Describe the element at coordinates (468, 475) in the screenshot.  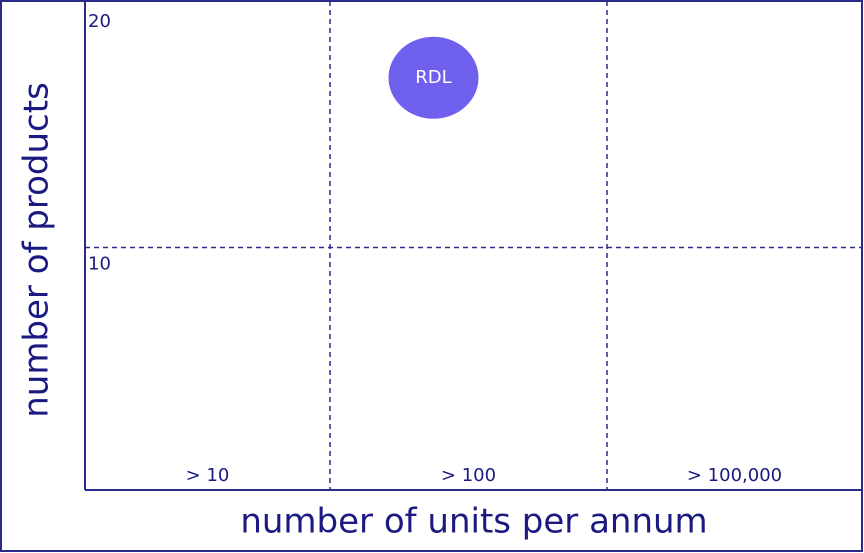
I see `x-tick-label: > 100` at that location.